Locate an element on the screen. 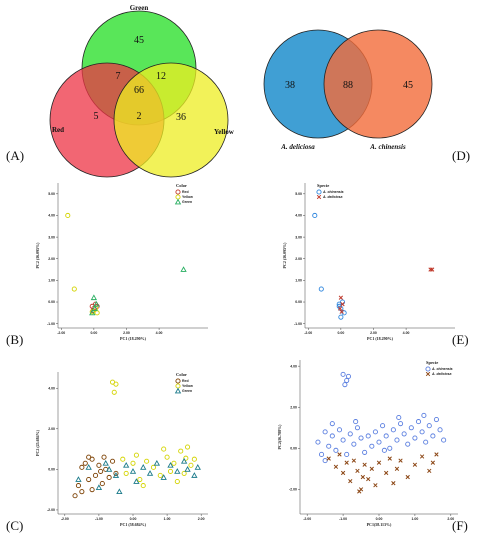 Image resolution: width=479 pixels, height=550 pixels. y-tick-label-e: 1.00 is located at coordinates (298, 281).